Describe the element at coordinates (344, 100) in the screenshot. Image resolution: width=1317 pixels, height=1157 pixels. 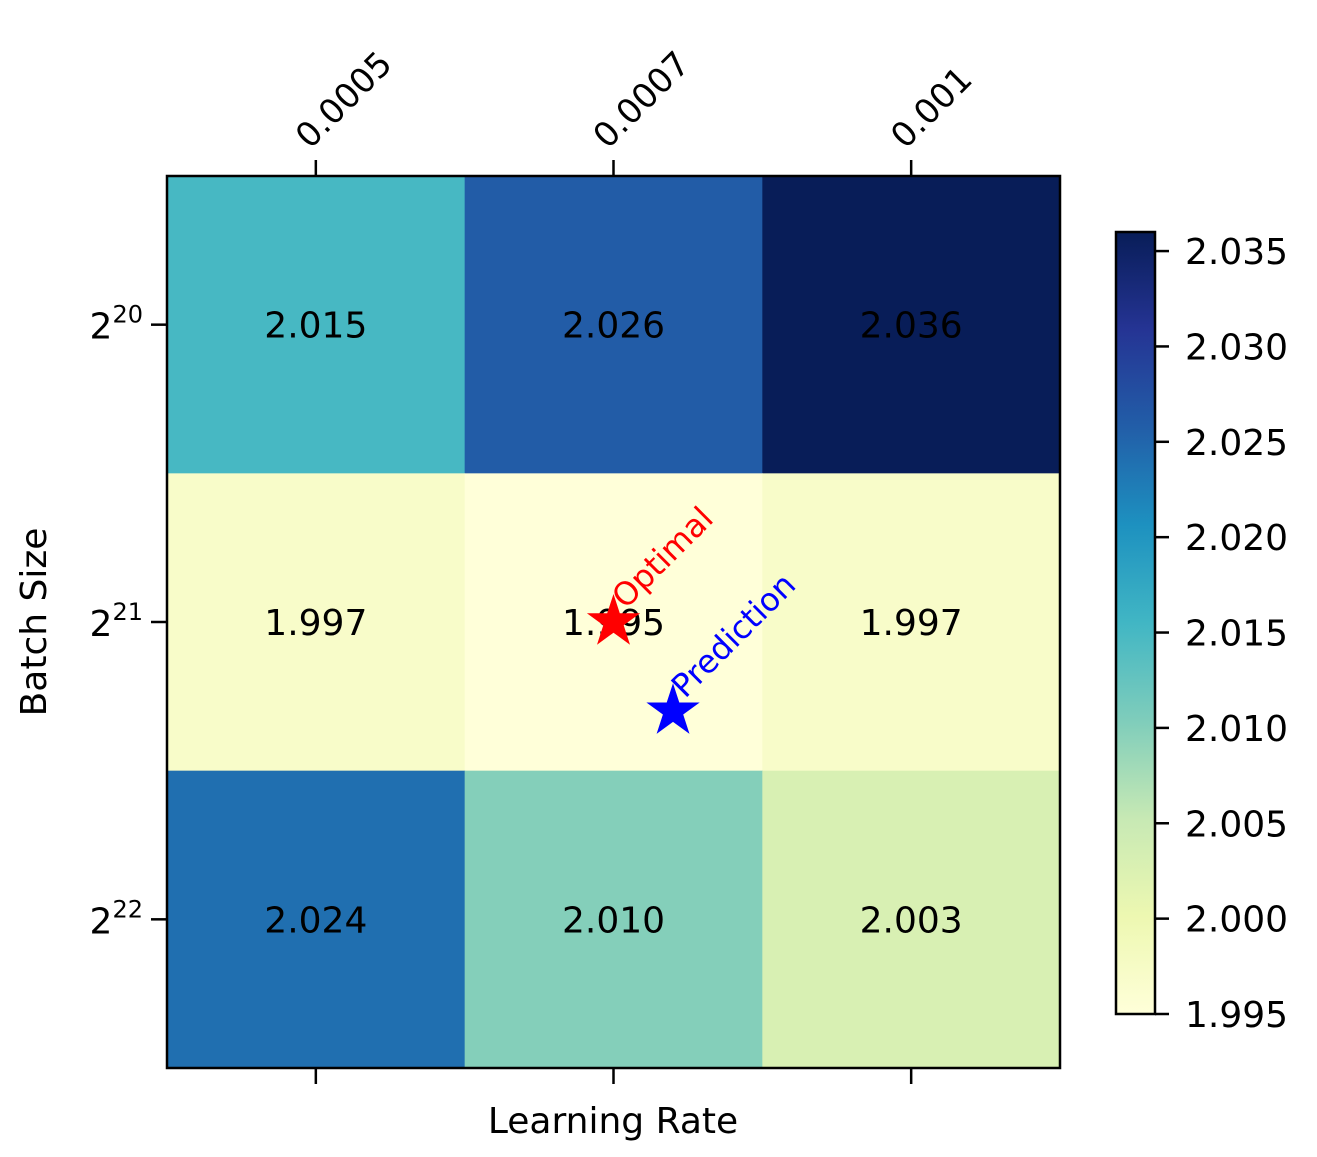
I see `x-tick-label: 0.0005` at that location.